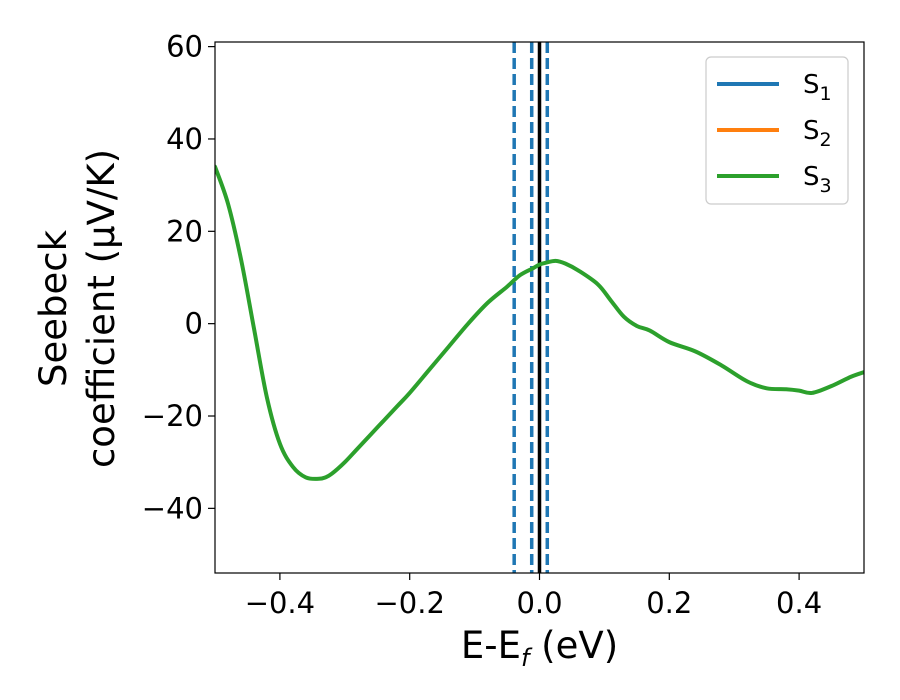  I want to click on y-axis-label-line2: coefficient (μV/K), so click(101, 308).